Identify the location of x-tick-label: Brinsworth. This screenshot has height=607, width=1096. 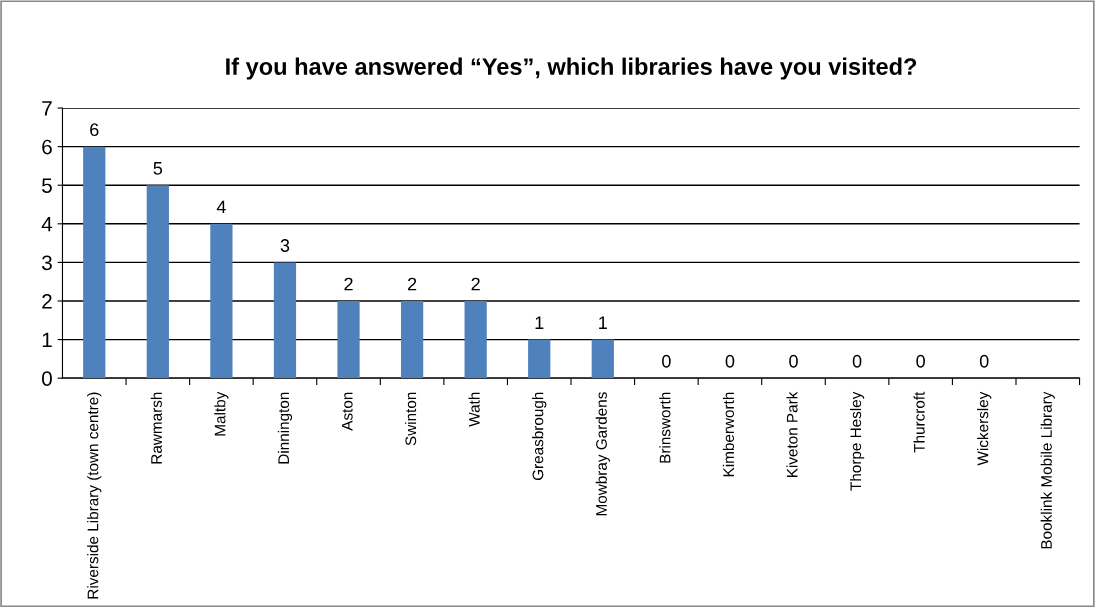
(665, 427).